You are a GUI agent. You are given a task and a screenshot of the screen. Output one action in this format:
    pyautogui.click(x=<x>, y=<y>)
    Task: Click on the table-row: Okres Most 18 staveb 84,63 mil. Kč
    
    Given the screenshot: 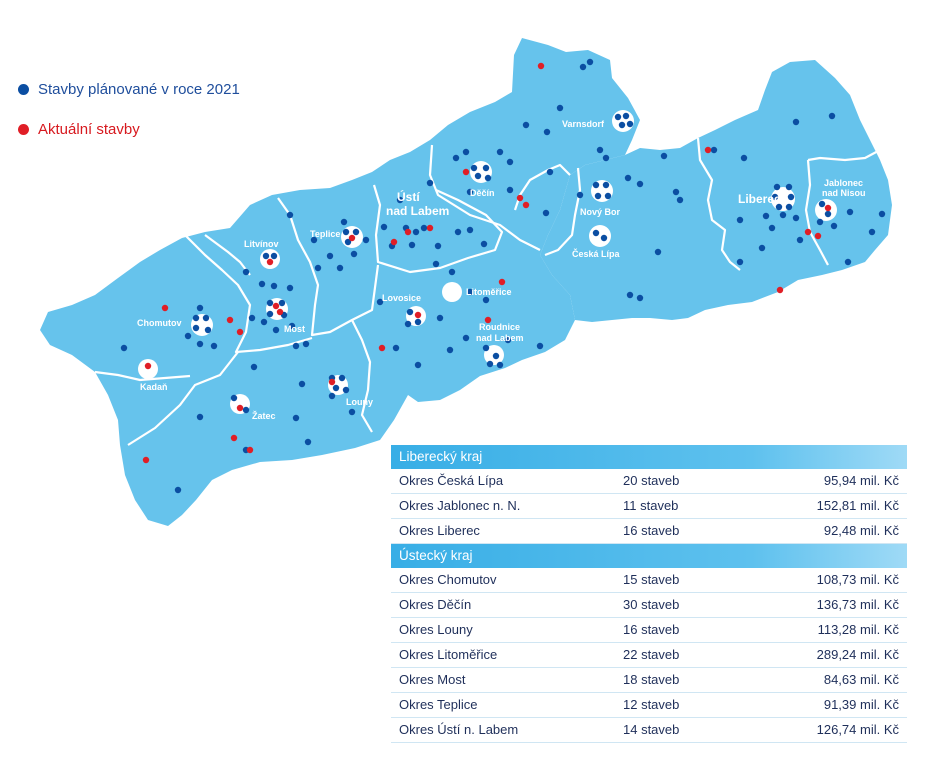 What is the action you would take?
    pyautogui.click(x=649, y=680)
    